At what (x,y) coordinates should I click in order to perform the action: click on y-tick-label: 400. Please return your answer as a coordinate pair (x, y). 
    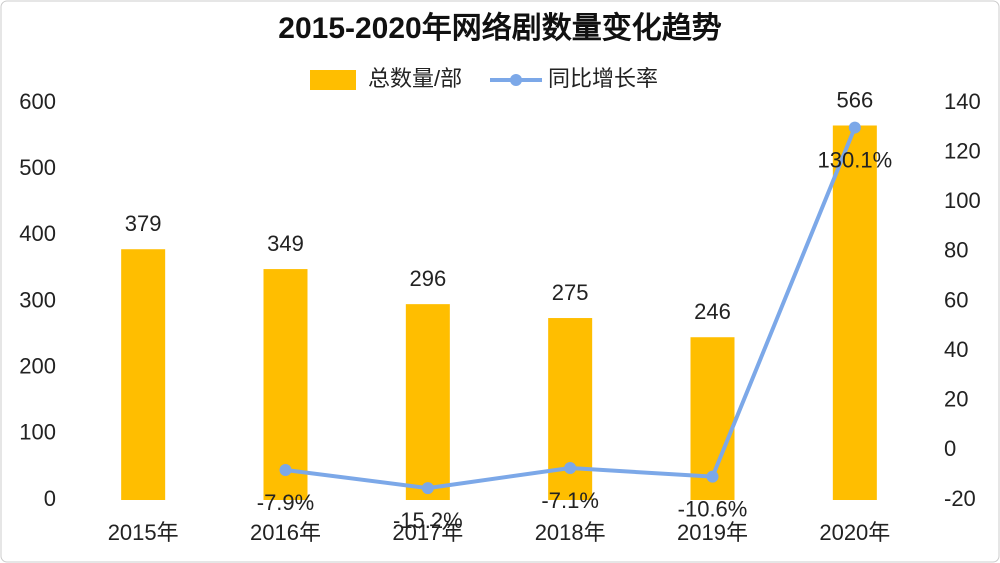
    Looking at the image, I should click on (37, 233).